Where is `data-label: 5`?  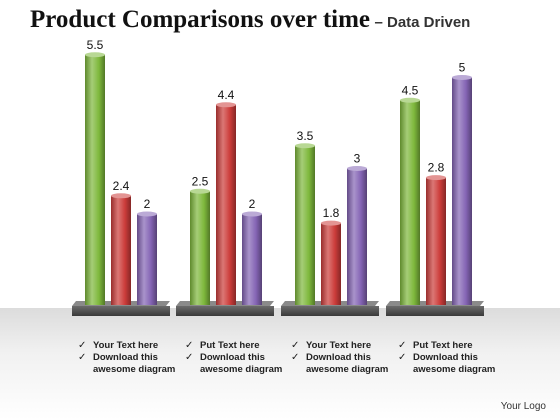
data-label: 5 is located at coordinates (462, 68).